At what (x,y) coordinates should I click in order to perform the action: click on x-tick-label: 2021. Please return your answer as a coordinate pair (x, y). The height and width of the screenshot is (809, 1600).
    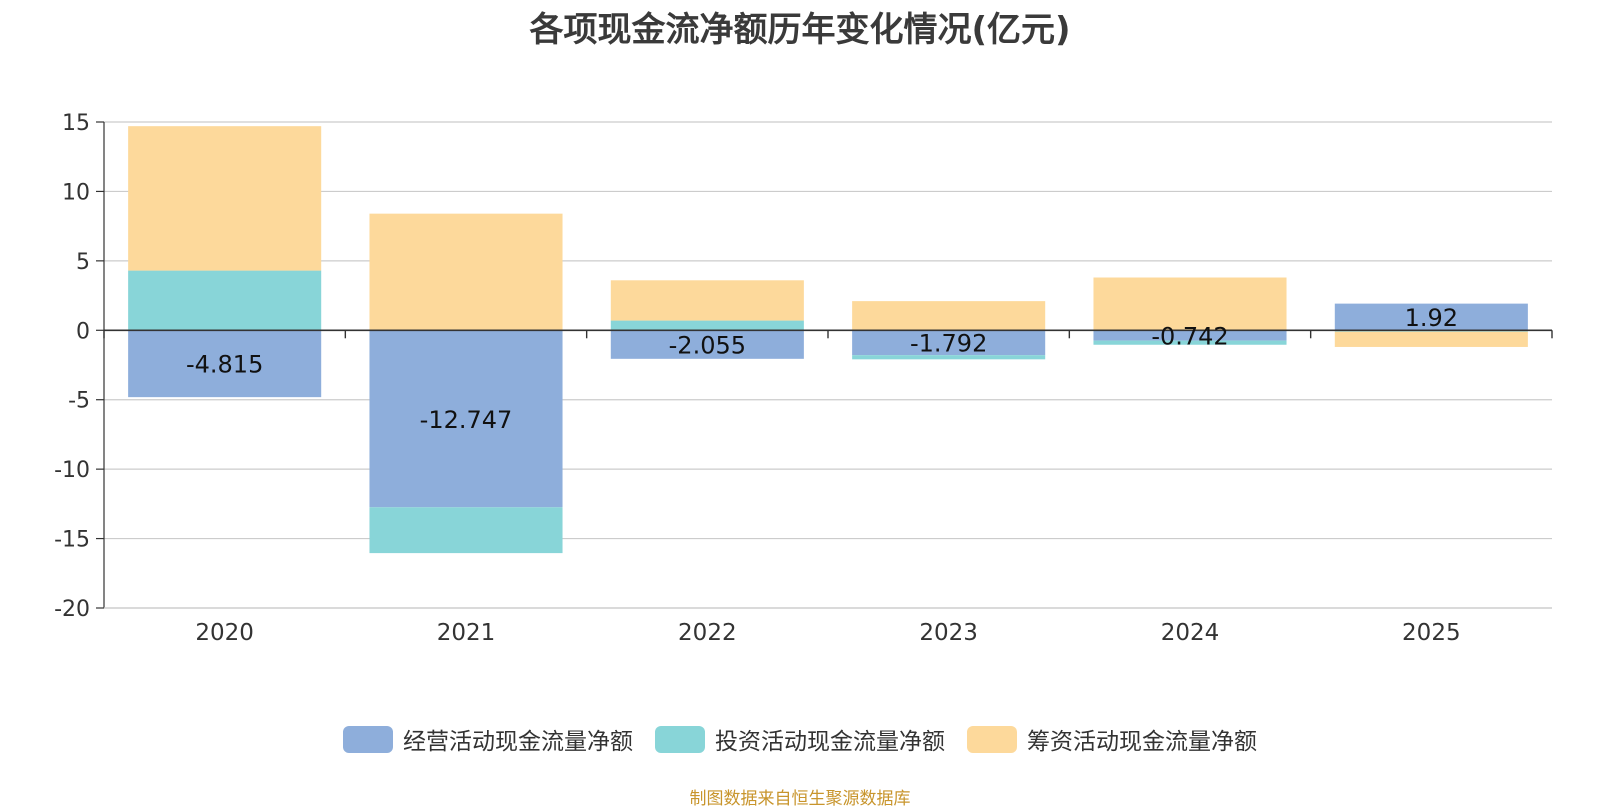
    Looking at the image, I should click on (466, 633).